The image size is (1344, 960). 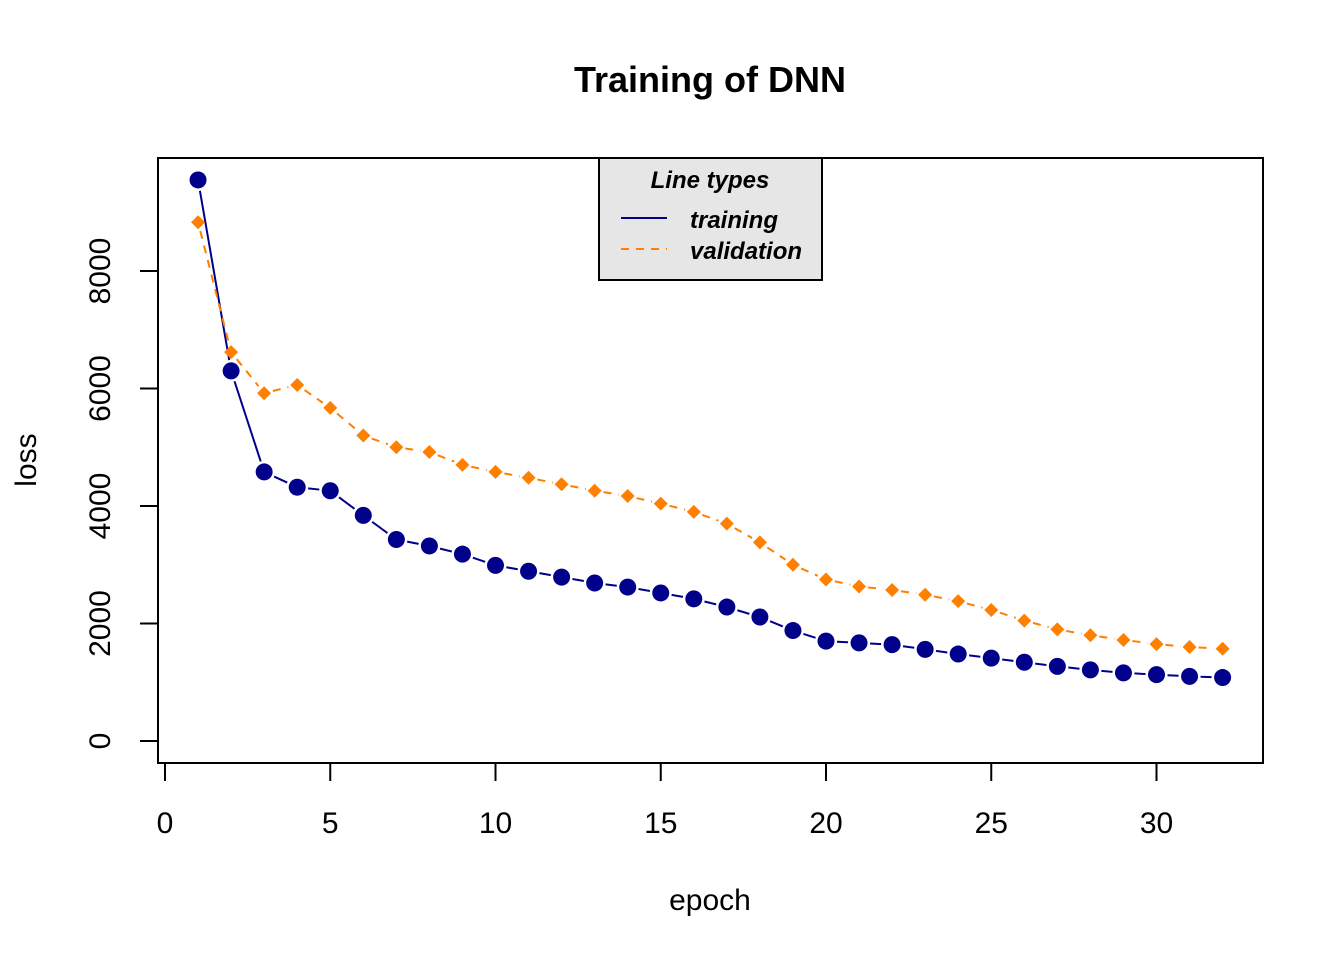 What do you see at coordinates (746, 251) in the screenshot?
I see `legend-validation-label: validation` at bounding box center [746, 251].